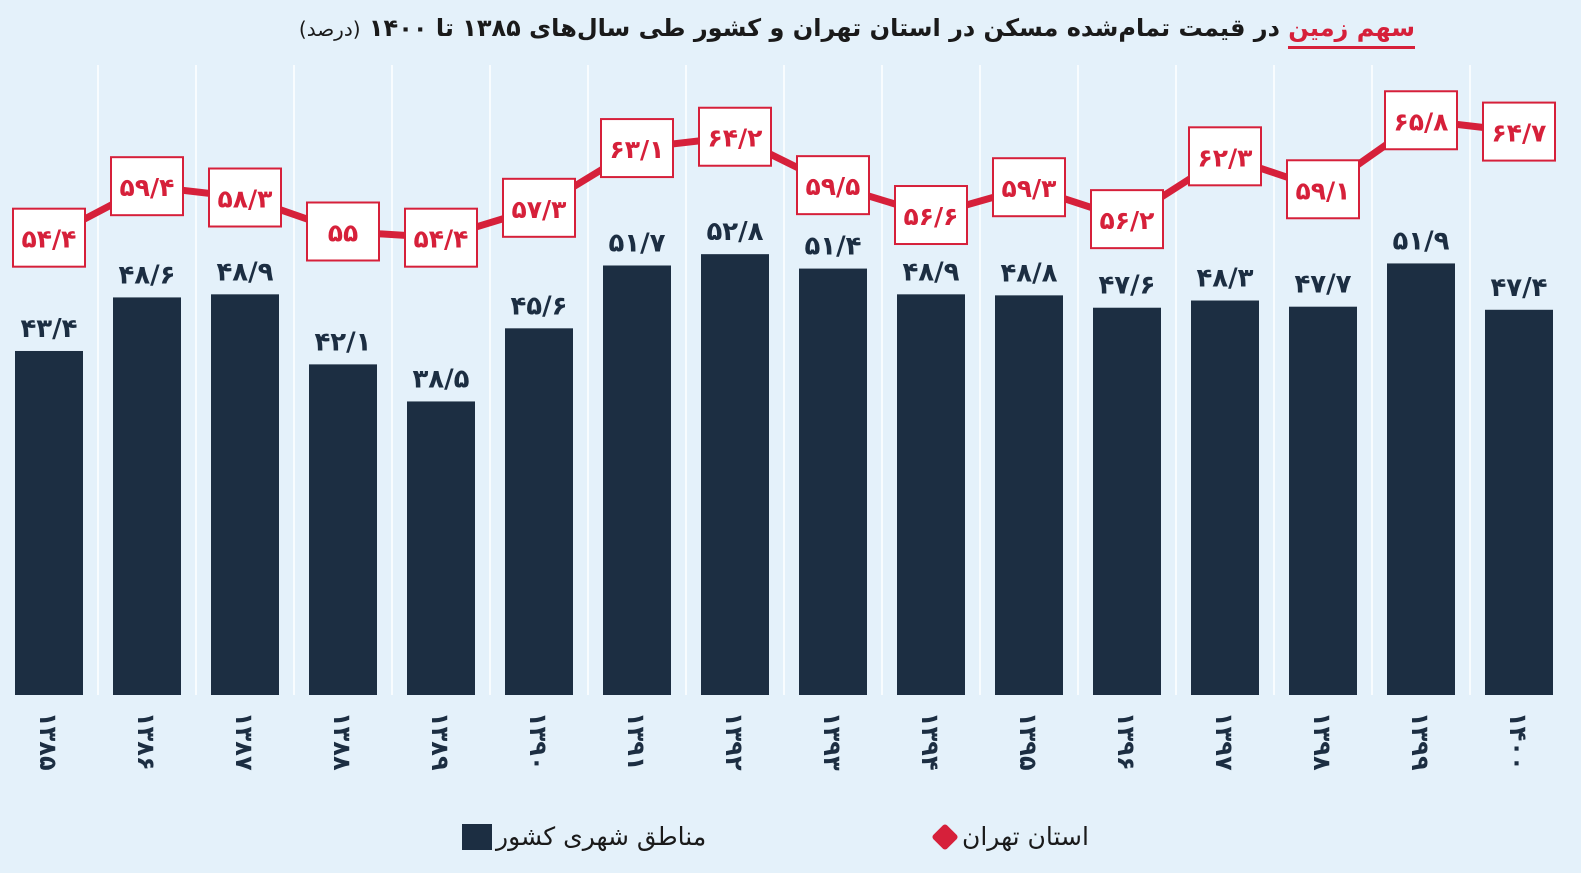 Image resolution: width=1581 pixels, height=873 pixels. Describe the element at coordinates (636, 741) in the screenshot. I see `year-tick-label: ۱۳۹۱` at that location.